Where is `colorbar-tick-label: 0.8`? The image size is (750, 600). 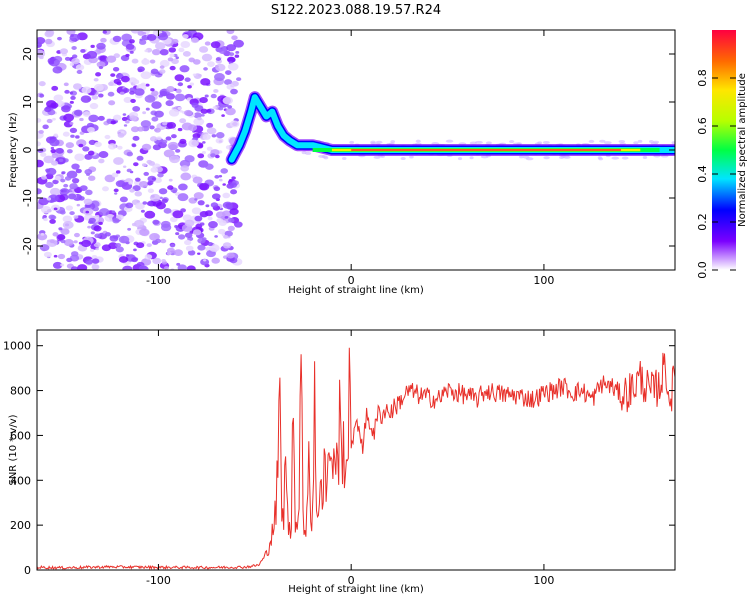 colorbar-tick-label: 0.8 is located at coordinates (702, 78).